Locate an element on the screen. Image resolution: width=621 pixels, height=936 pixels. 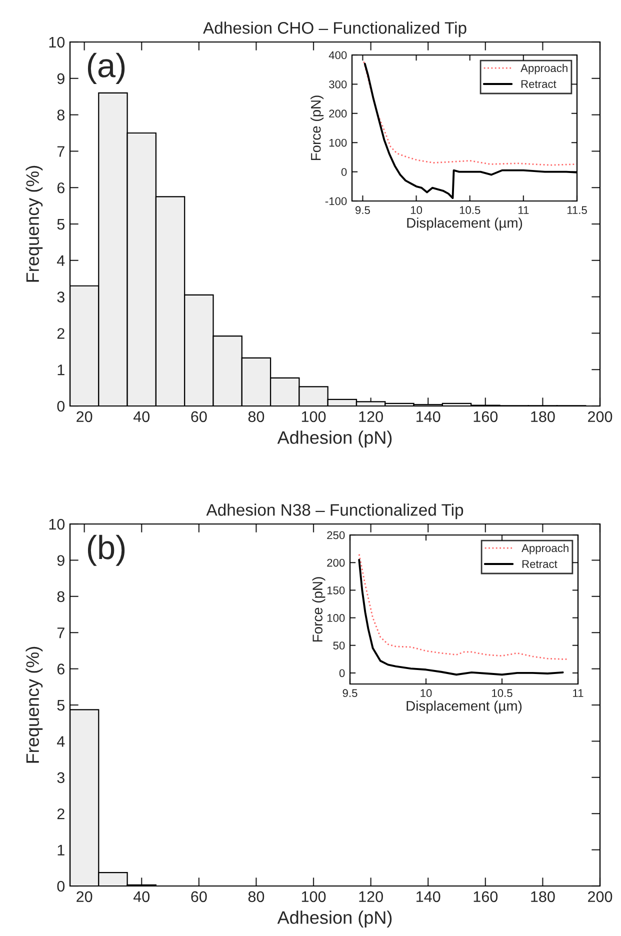
y-tick-label: 300 is located at coordinates (338, 84).